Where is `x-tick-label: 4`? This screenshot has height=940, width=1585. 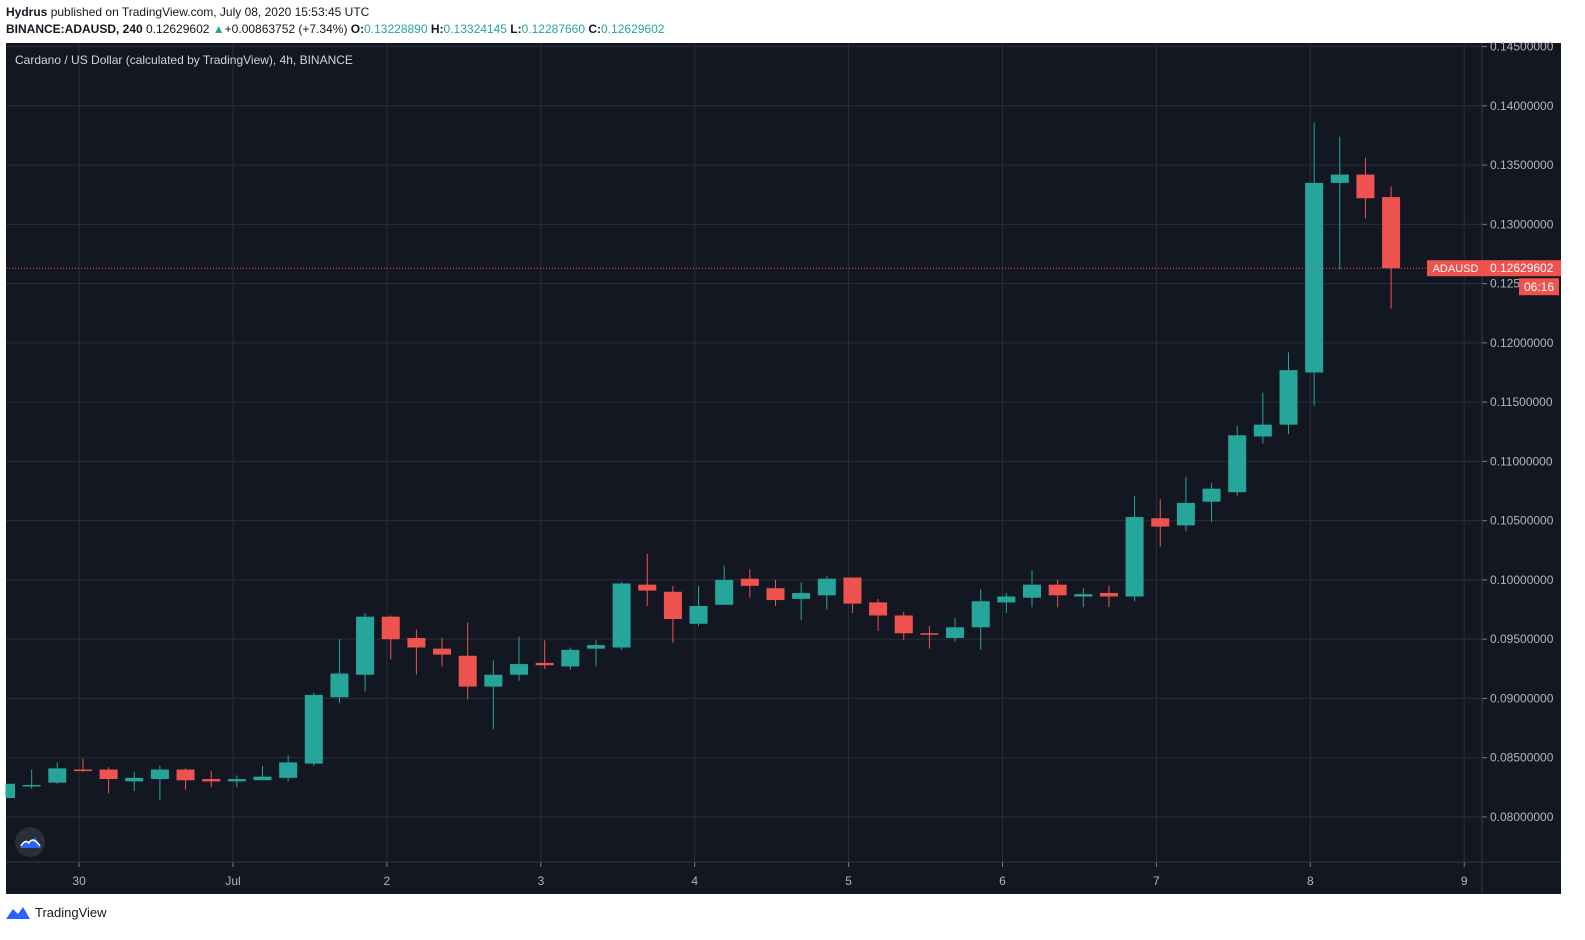
x-tick-label: 4 is located at coordinates (694, 881).